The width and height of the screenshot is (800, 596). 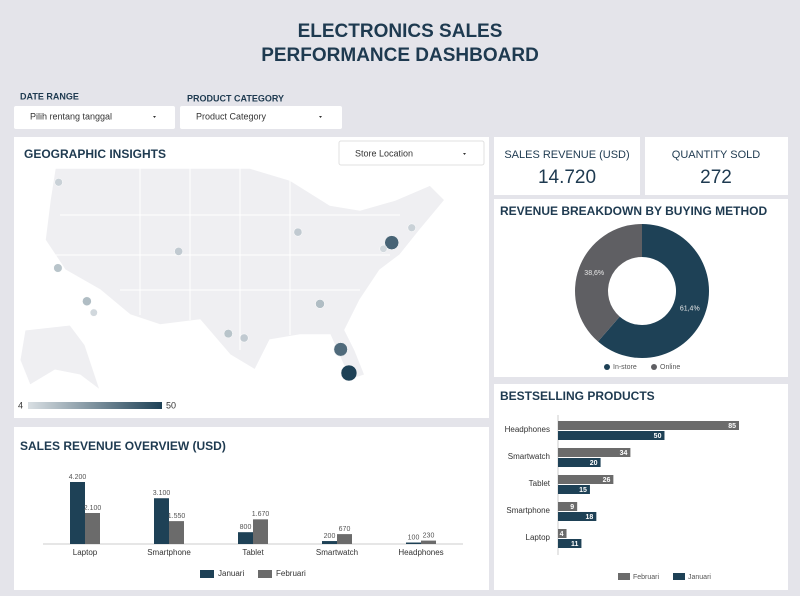 I want to click on filter-label: DATE RANGE, so click(x=49, y=96).